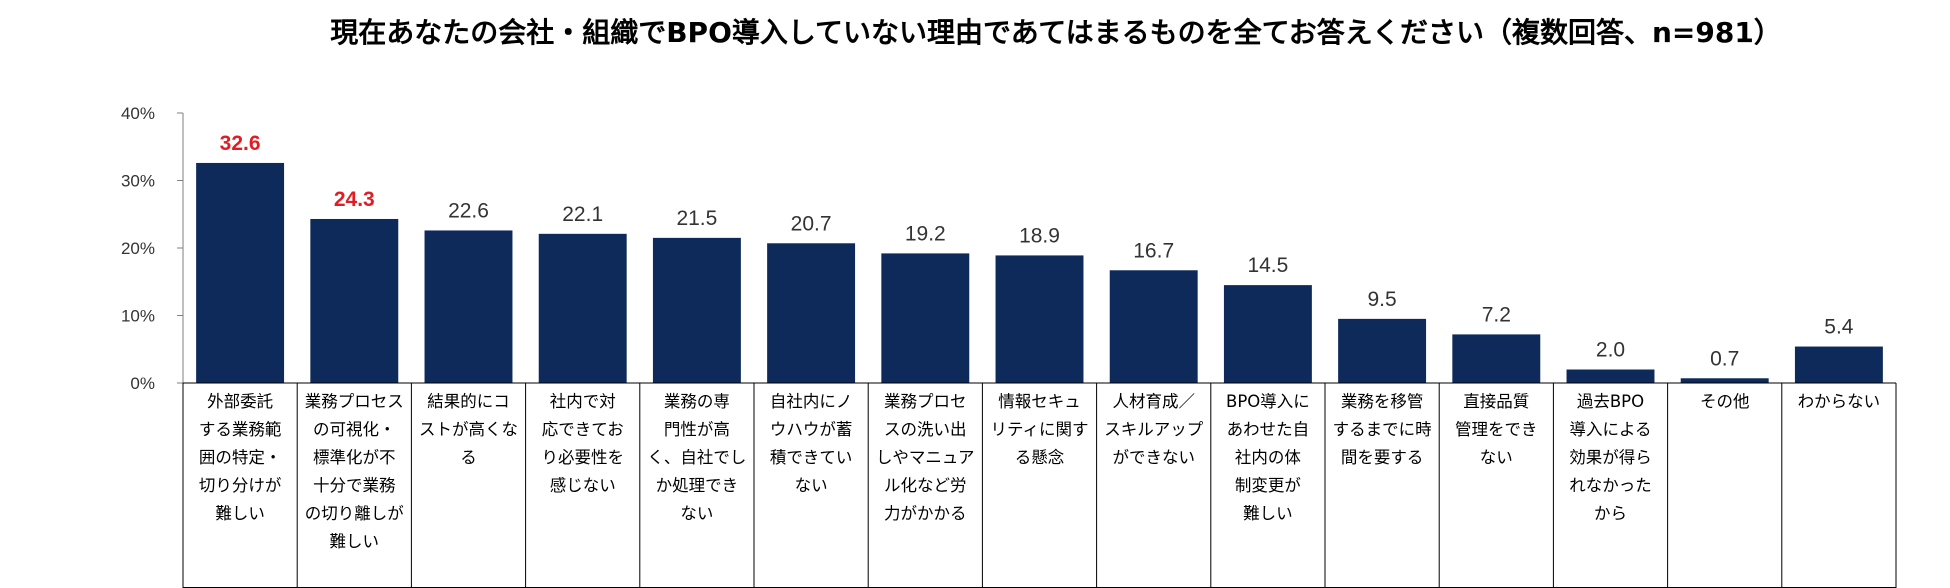  I want to click on category-label-line: 切り分けが, so click(240, 485).